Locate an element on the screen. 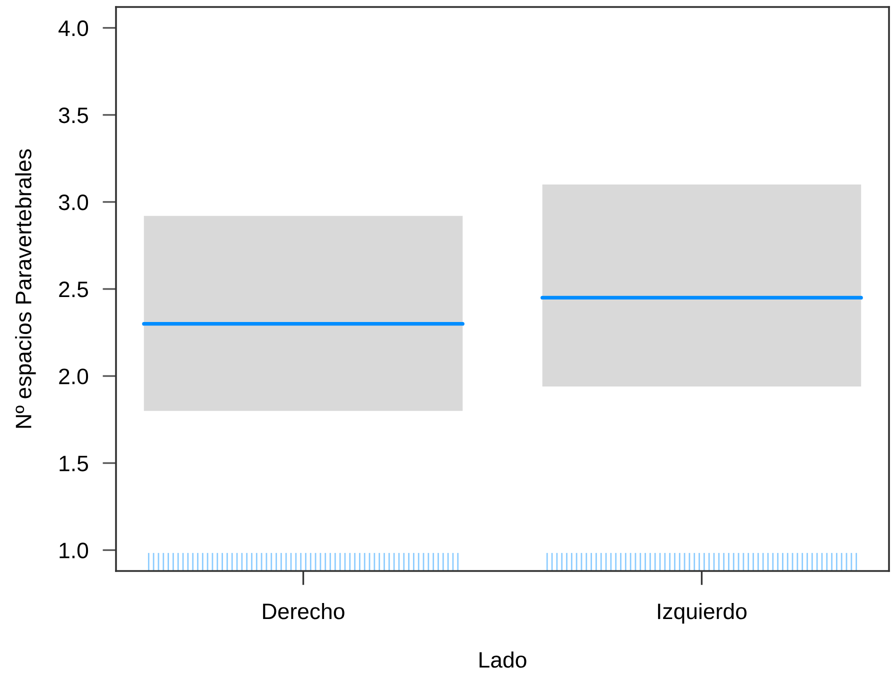 This screenshot has width=892, height=684. y-axis-title: Nº espacios Paravertebrales is located at coordinates (25, 288).